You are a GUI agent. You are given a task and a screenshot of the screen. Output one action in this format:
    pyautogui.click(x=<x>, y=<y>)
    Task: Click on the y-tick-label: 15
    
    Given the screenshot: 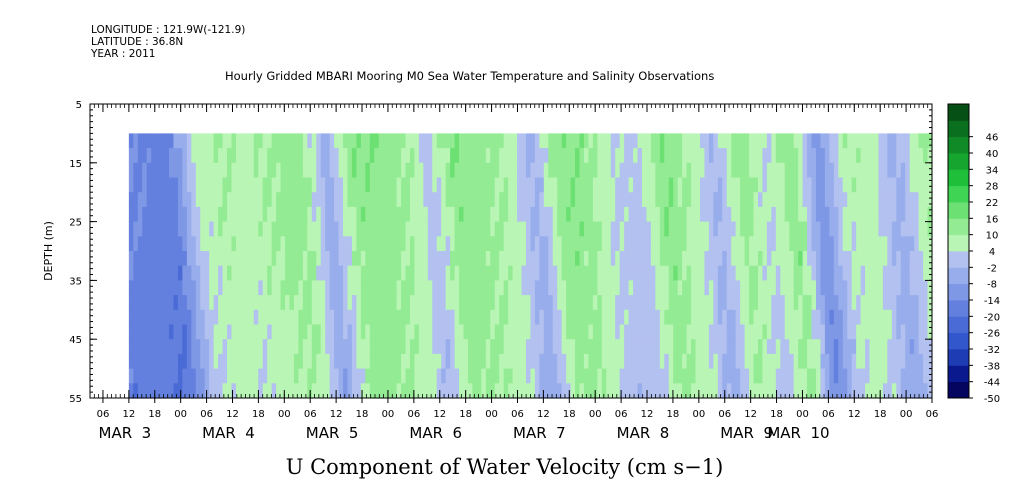 What is the action you would take?
    pyautogui.click(x=75, y=164)
    